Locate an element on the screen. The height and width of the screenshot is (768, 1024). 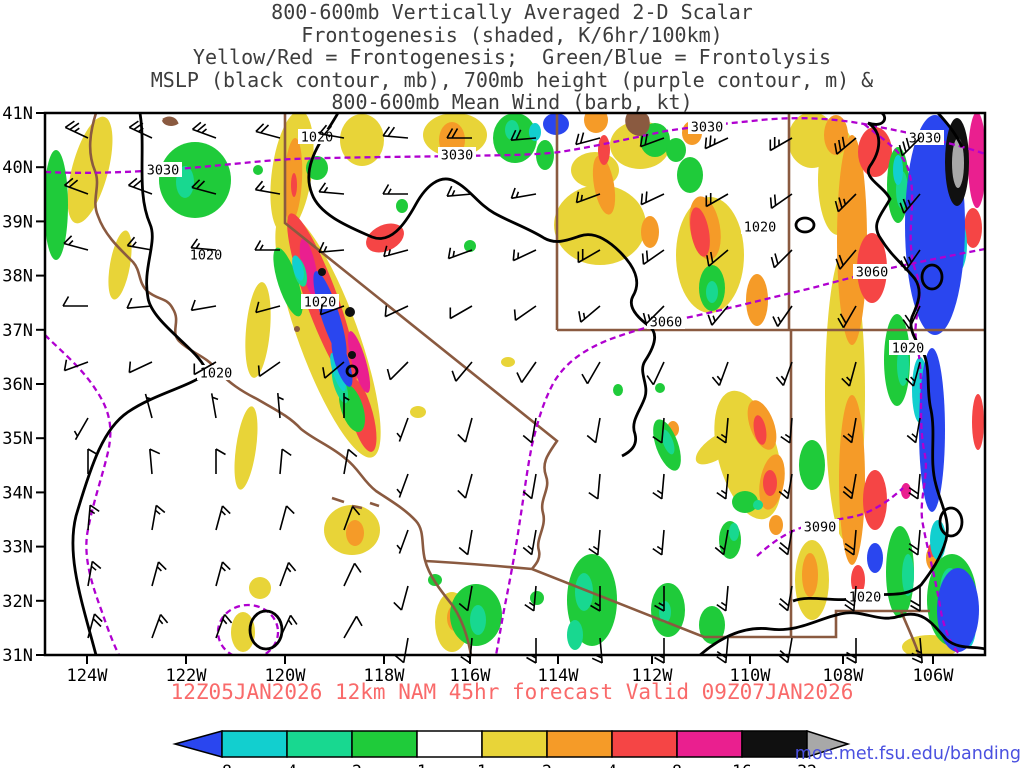
svg-text: -8 is located at coordinates (222, 765).